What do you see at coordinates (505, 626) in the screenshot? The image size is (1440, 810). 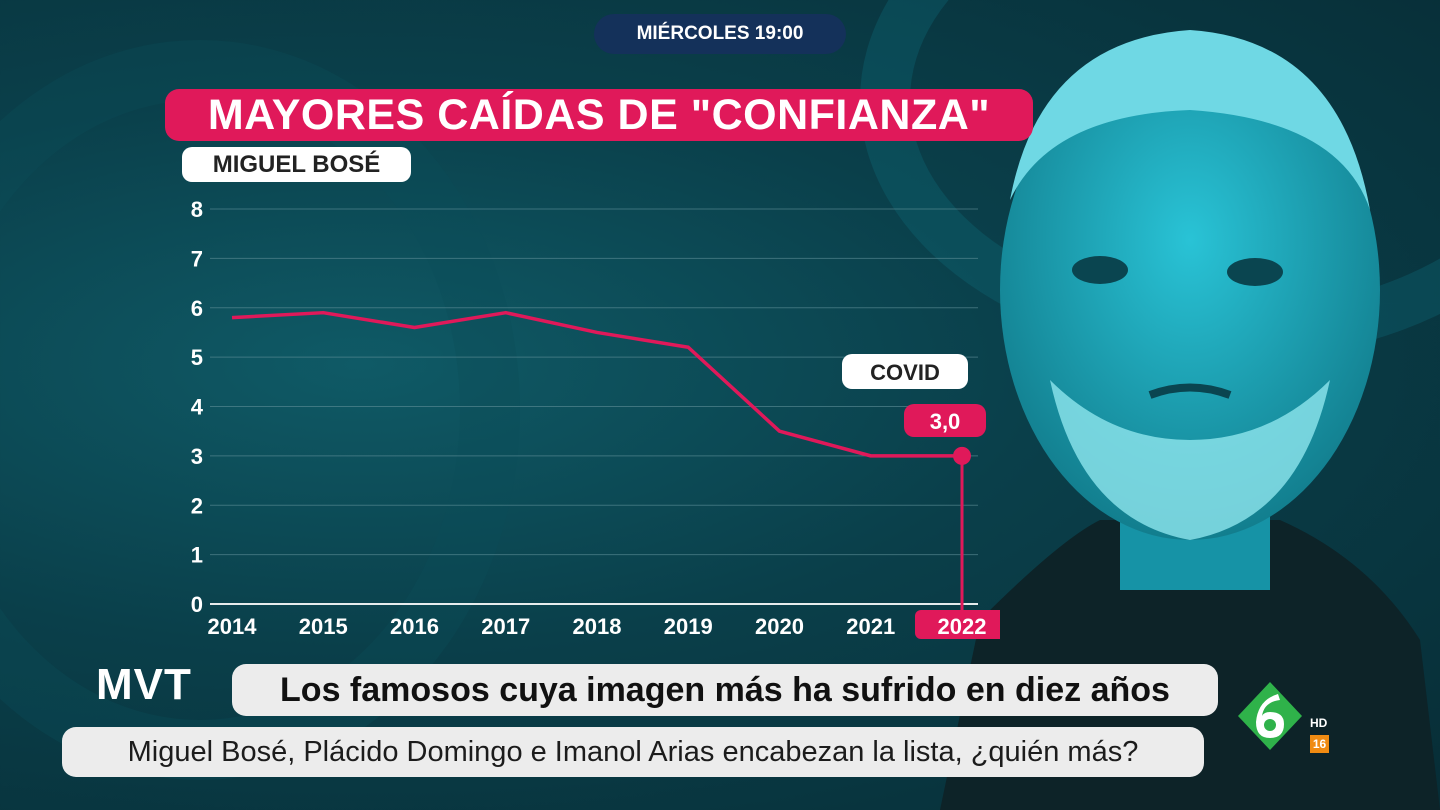 I see `x-tick-label: 2017` at bounding box center [505, 626].